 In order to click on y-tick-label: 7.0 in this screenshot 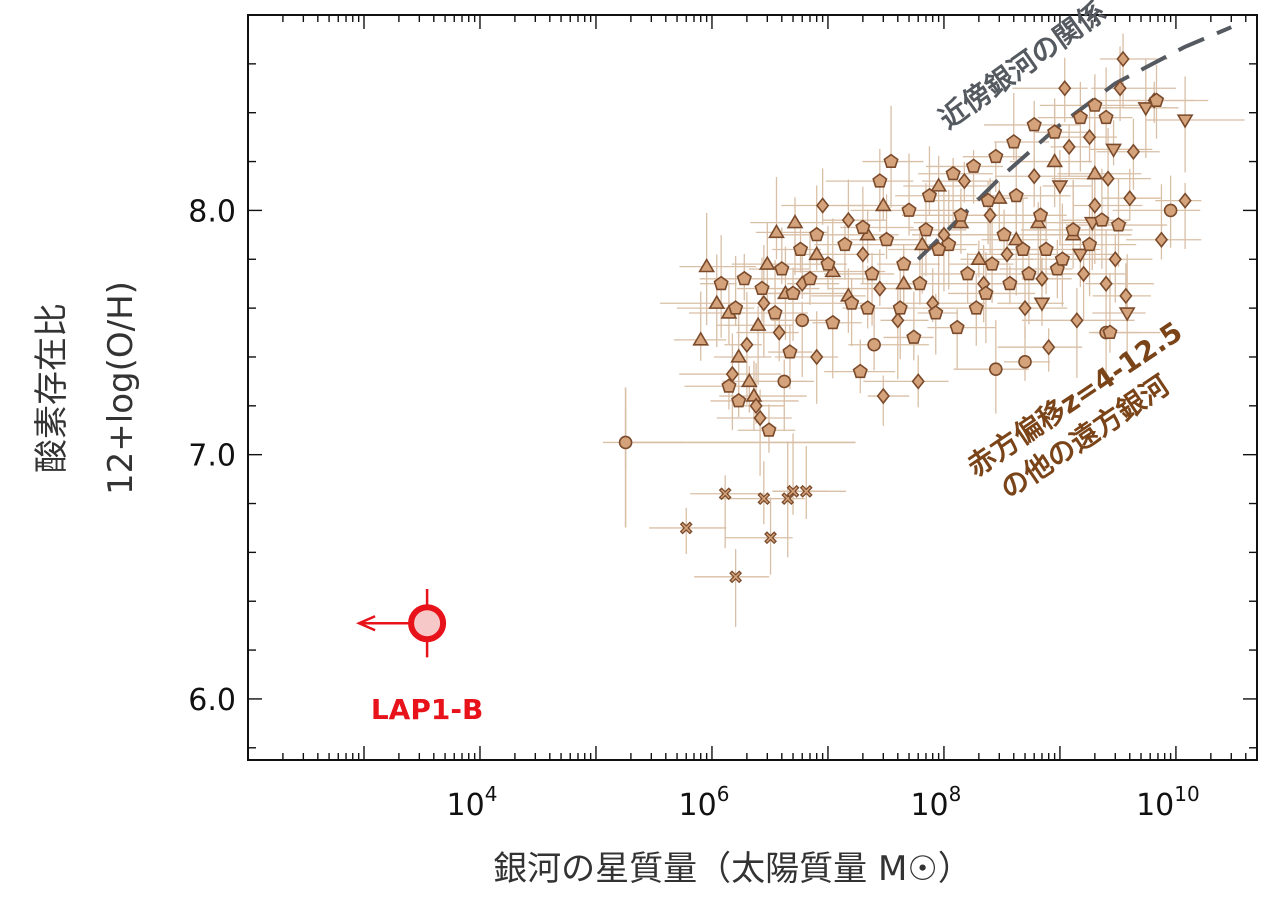, I will do `click(212, 456)`.